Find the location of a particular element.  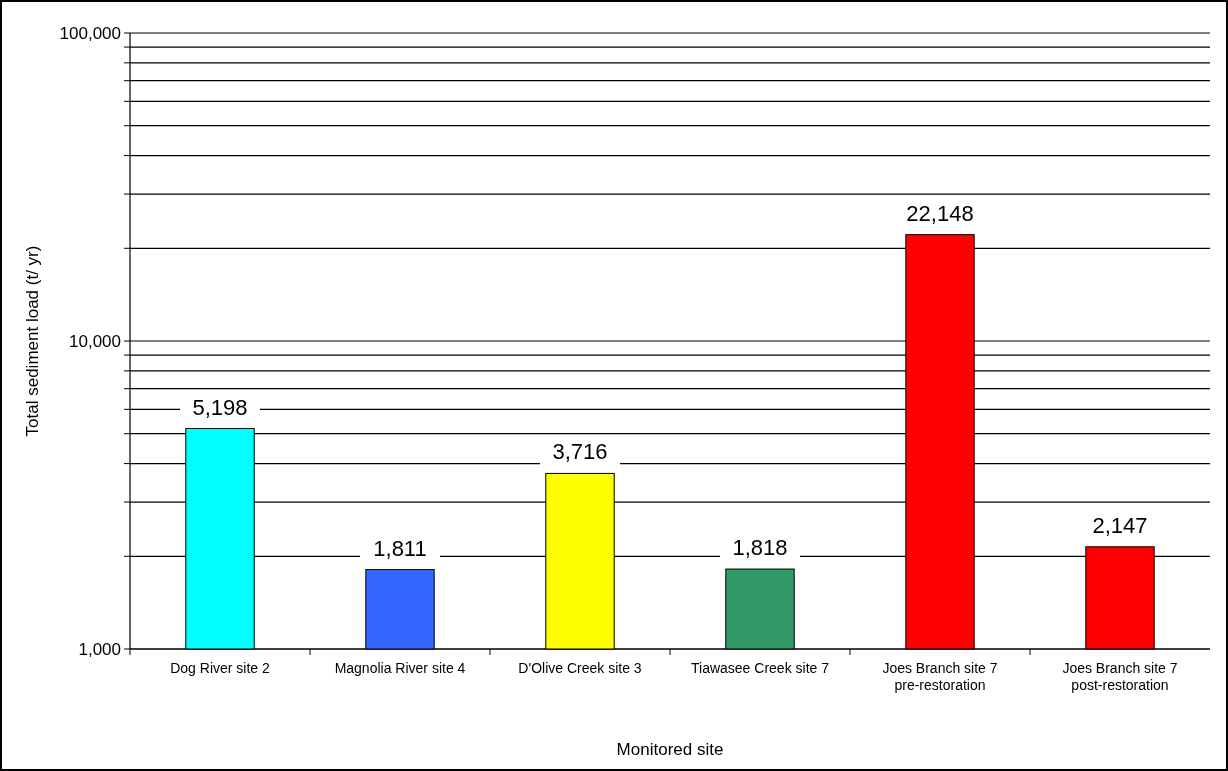

y-tick-label: 1,000 is located at coordinates (99, 649).